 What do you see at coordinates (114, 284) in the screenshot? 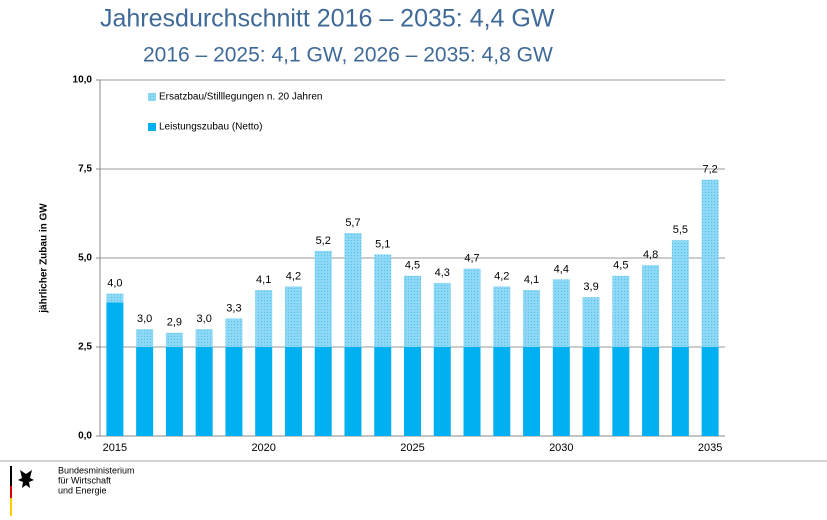
I see `data-label: 4,0` at bounding box center [114, 284].